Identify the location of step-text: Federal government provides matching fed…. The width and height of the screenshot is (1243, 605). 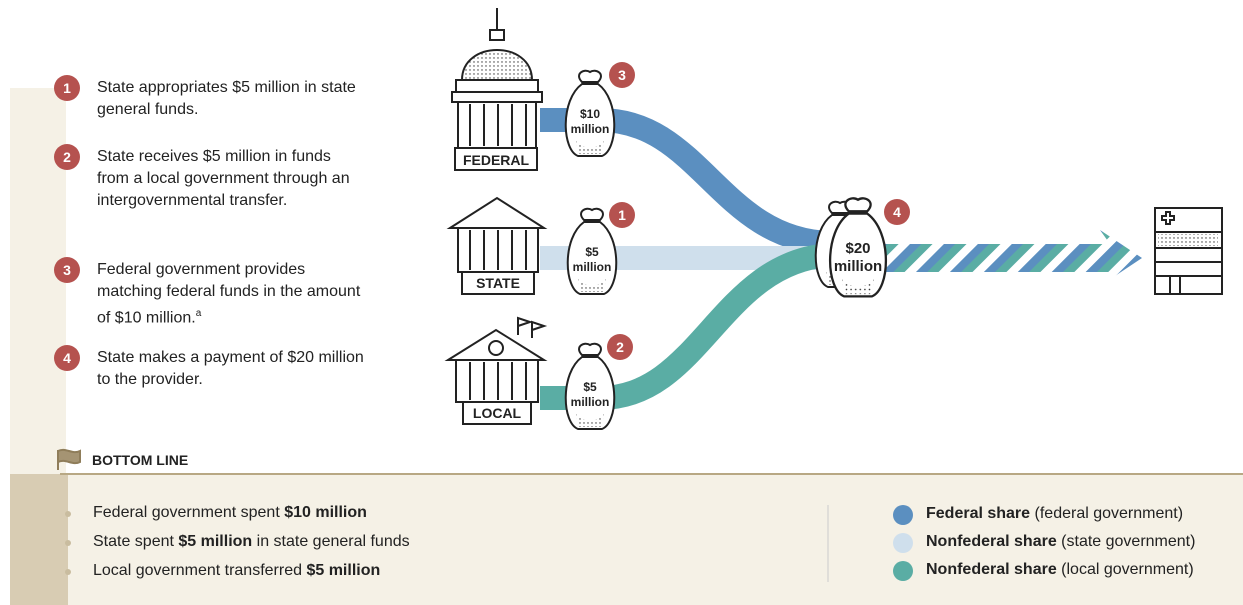
(232, 294).